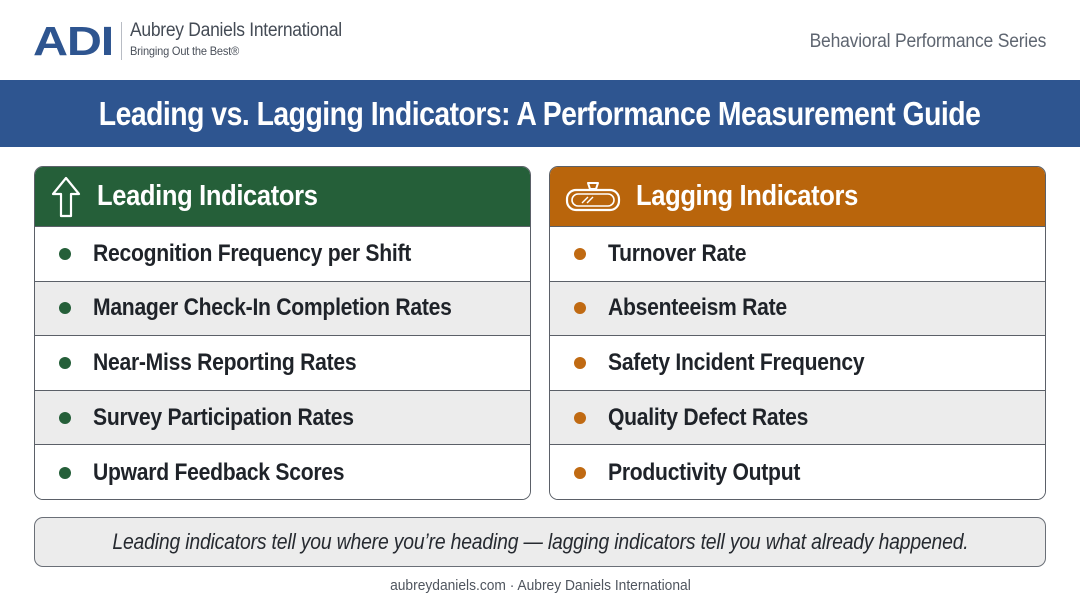 The width and height of the screenshot is (1080, 603). I want to click on list-item: Upward Feedback Scores, so click(282, 472).